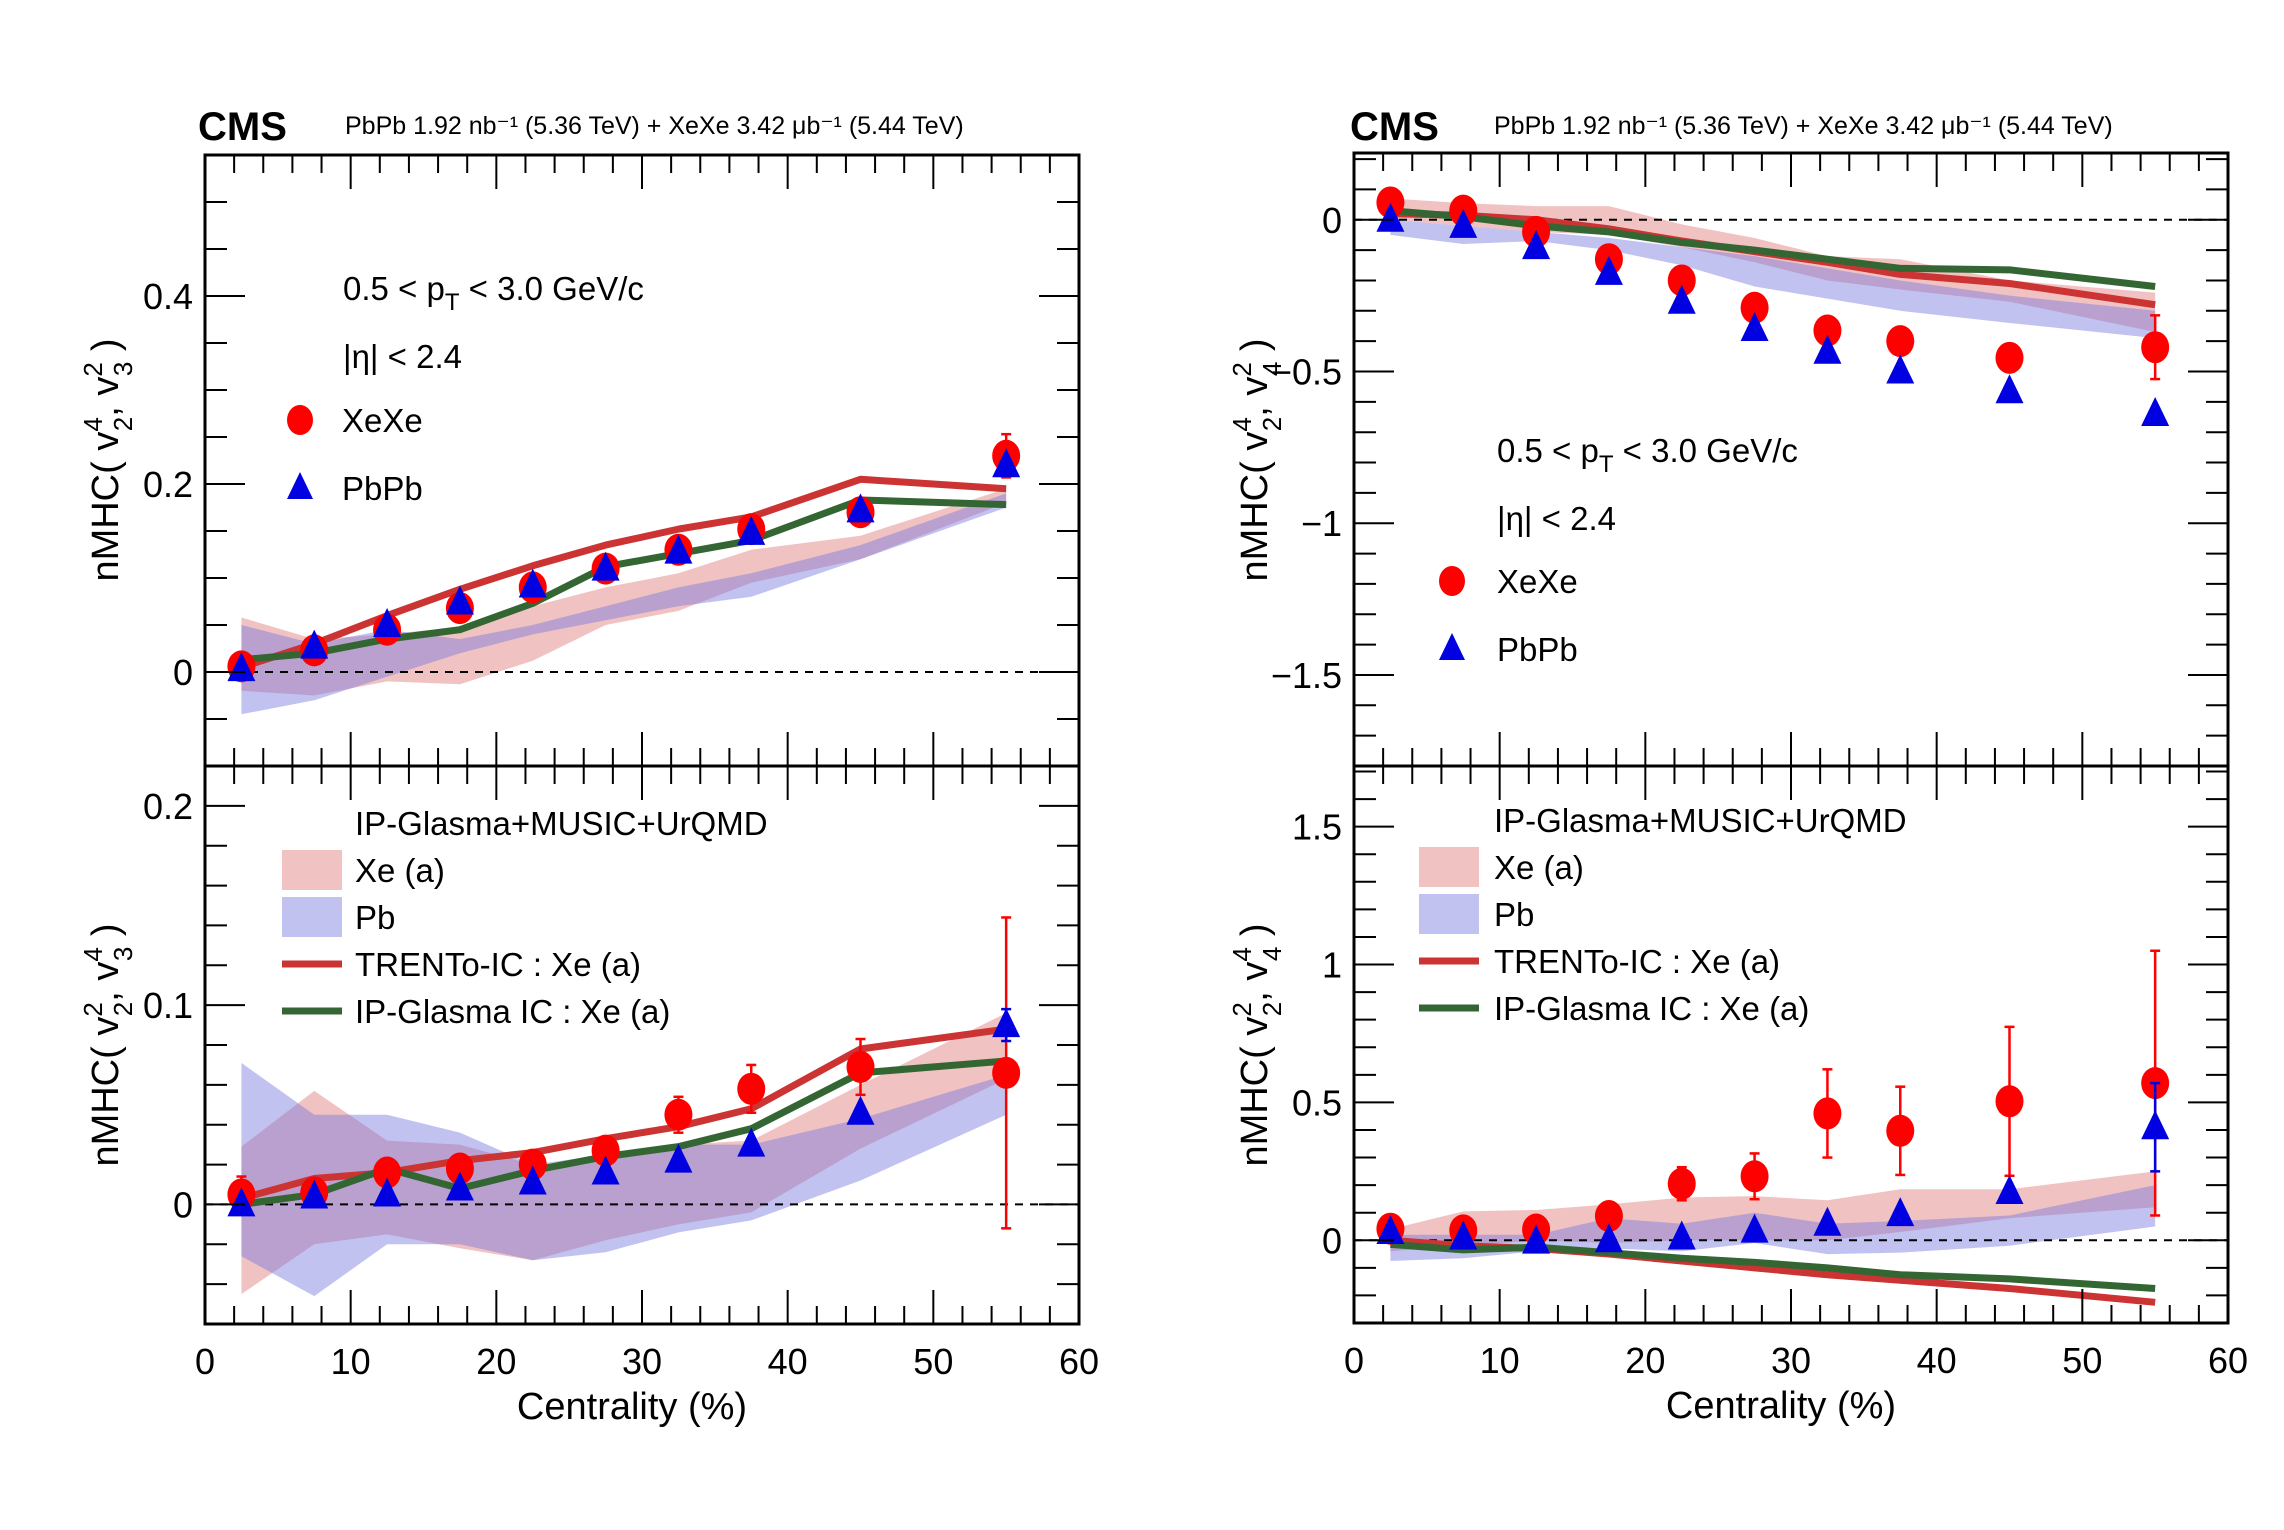 Image resolution: width=2284 pixels, height=1530 pixels. I want to click on trento-line, so click(623, 573).